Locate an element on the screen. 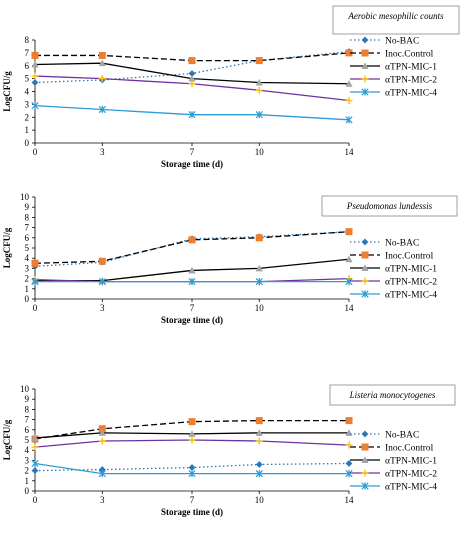 This screenshot has width=466, height=550. legend-label: No-BAC is located at coordinates (402, 436).